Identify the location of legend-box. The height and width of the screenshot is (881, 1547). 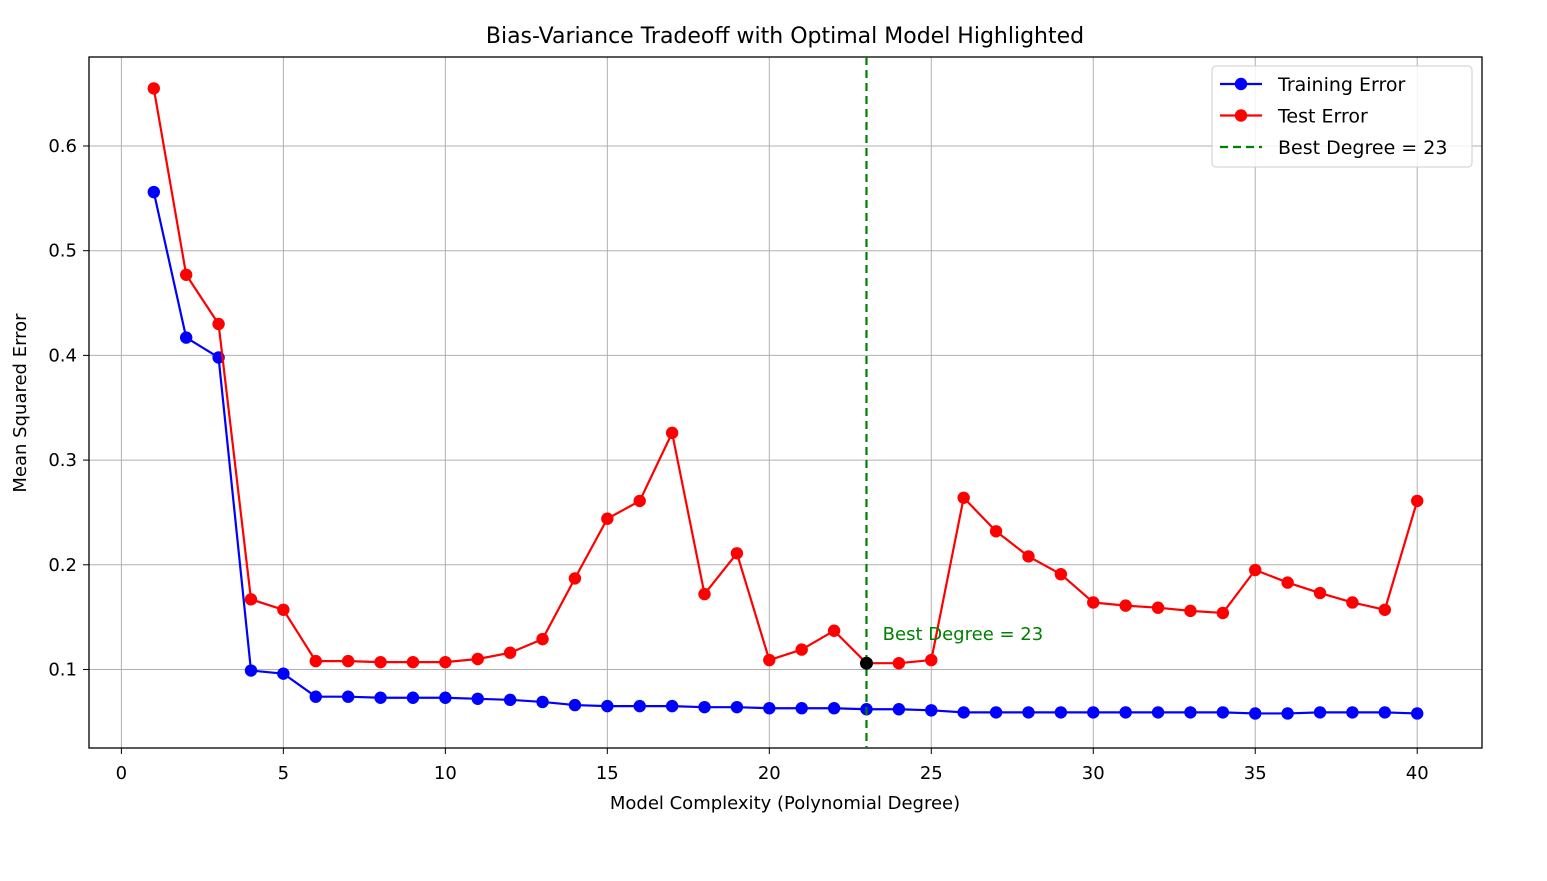
(1342, 116).